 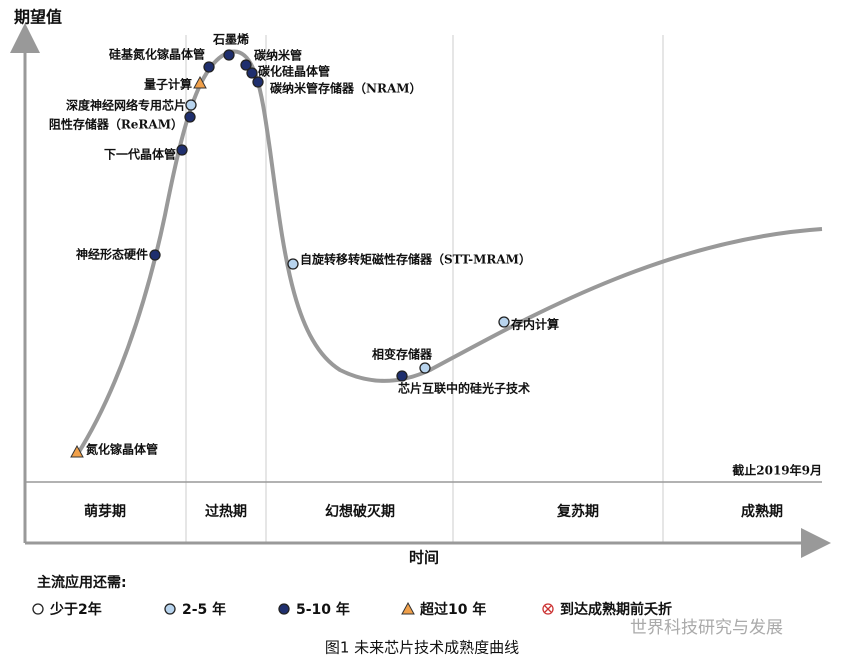 I want to click on phase-label: 萌芽期, so click(x=105, y=511).